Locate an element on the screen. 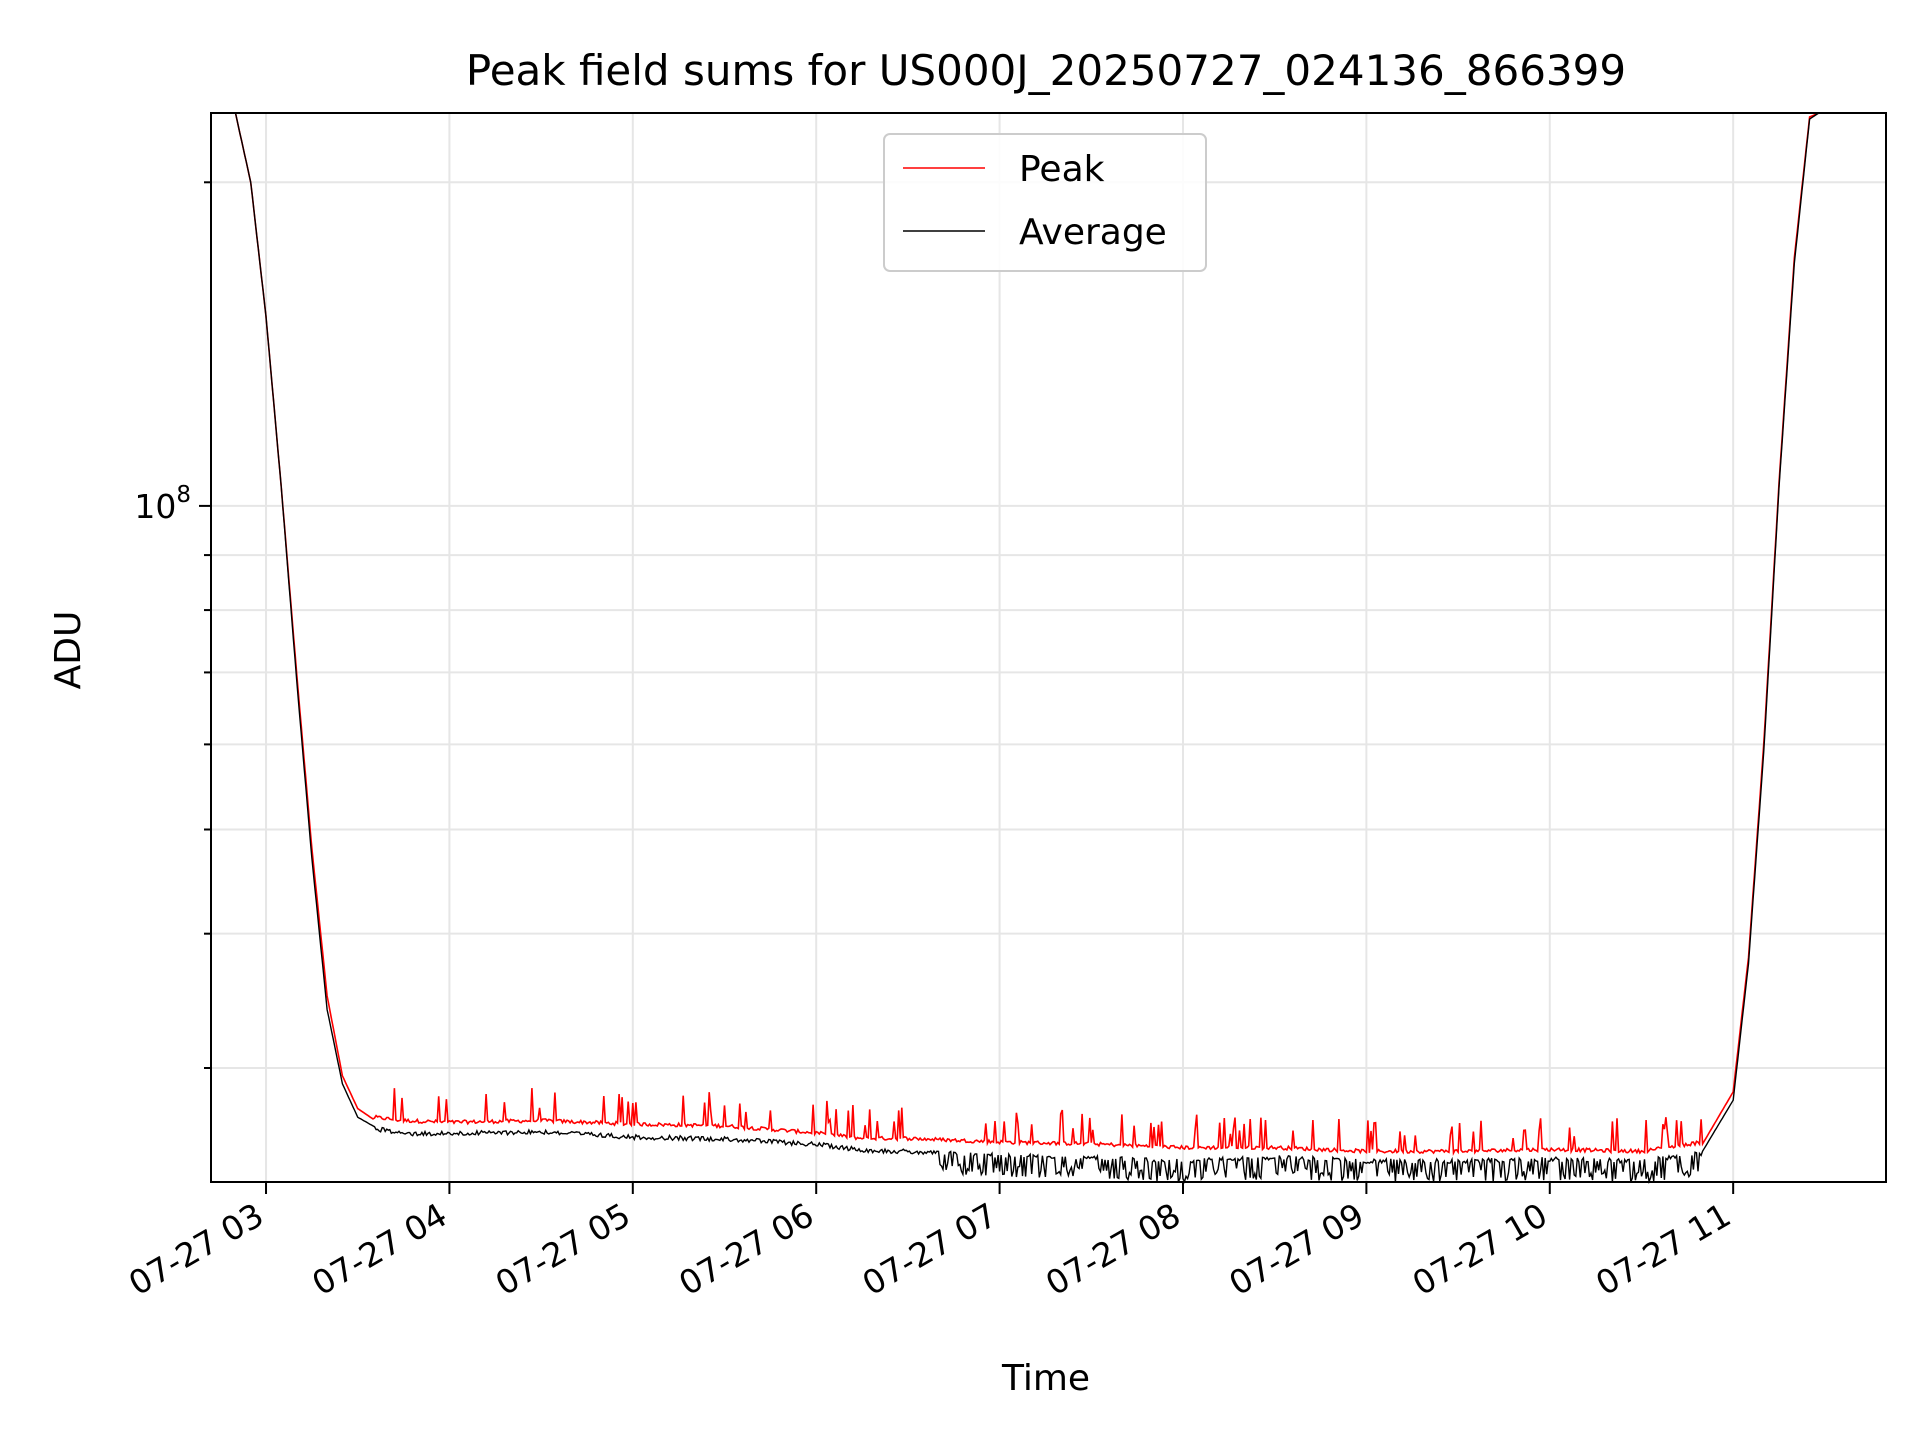  y-tick-label: 108 is located at coordinates (162, 504).